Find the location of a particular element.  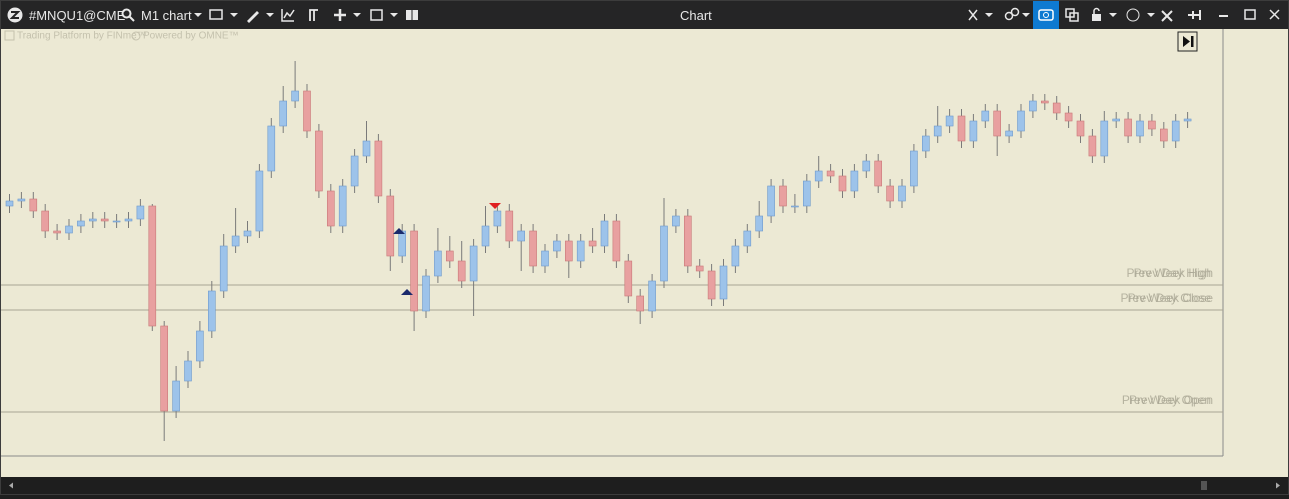

level-label: Prev Day Close is located at coordinates (1170, 298).